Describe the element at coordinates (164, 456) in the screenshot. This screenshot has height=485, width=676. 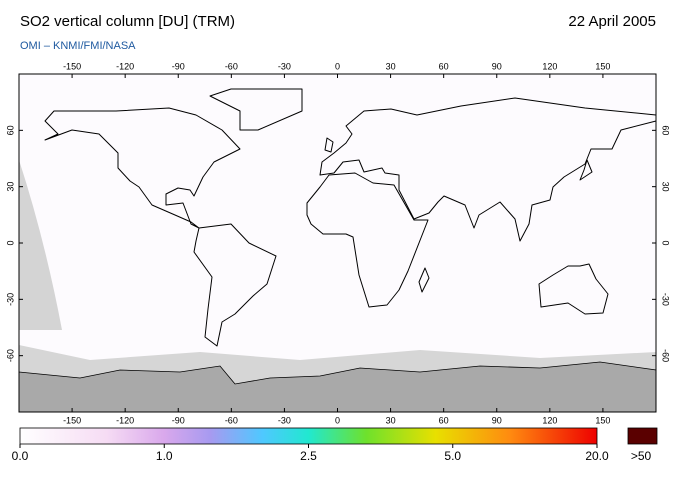
I see `colorbar-label: 1.0` at that location.